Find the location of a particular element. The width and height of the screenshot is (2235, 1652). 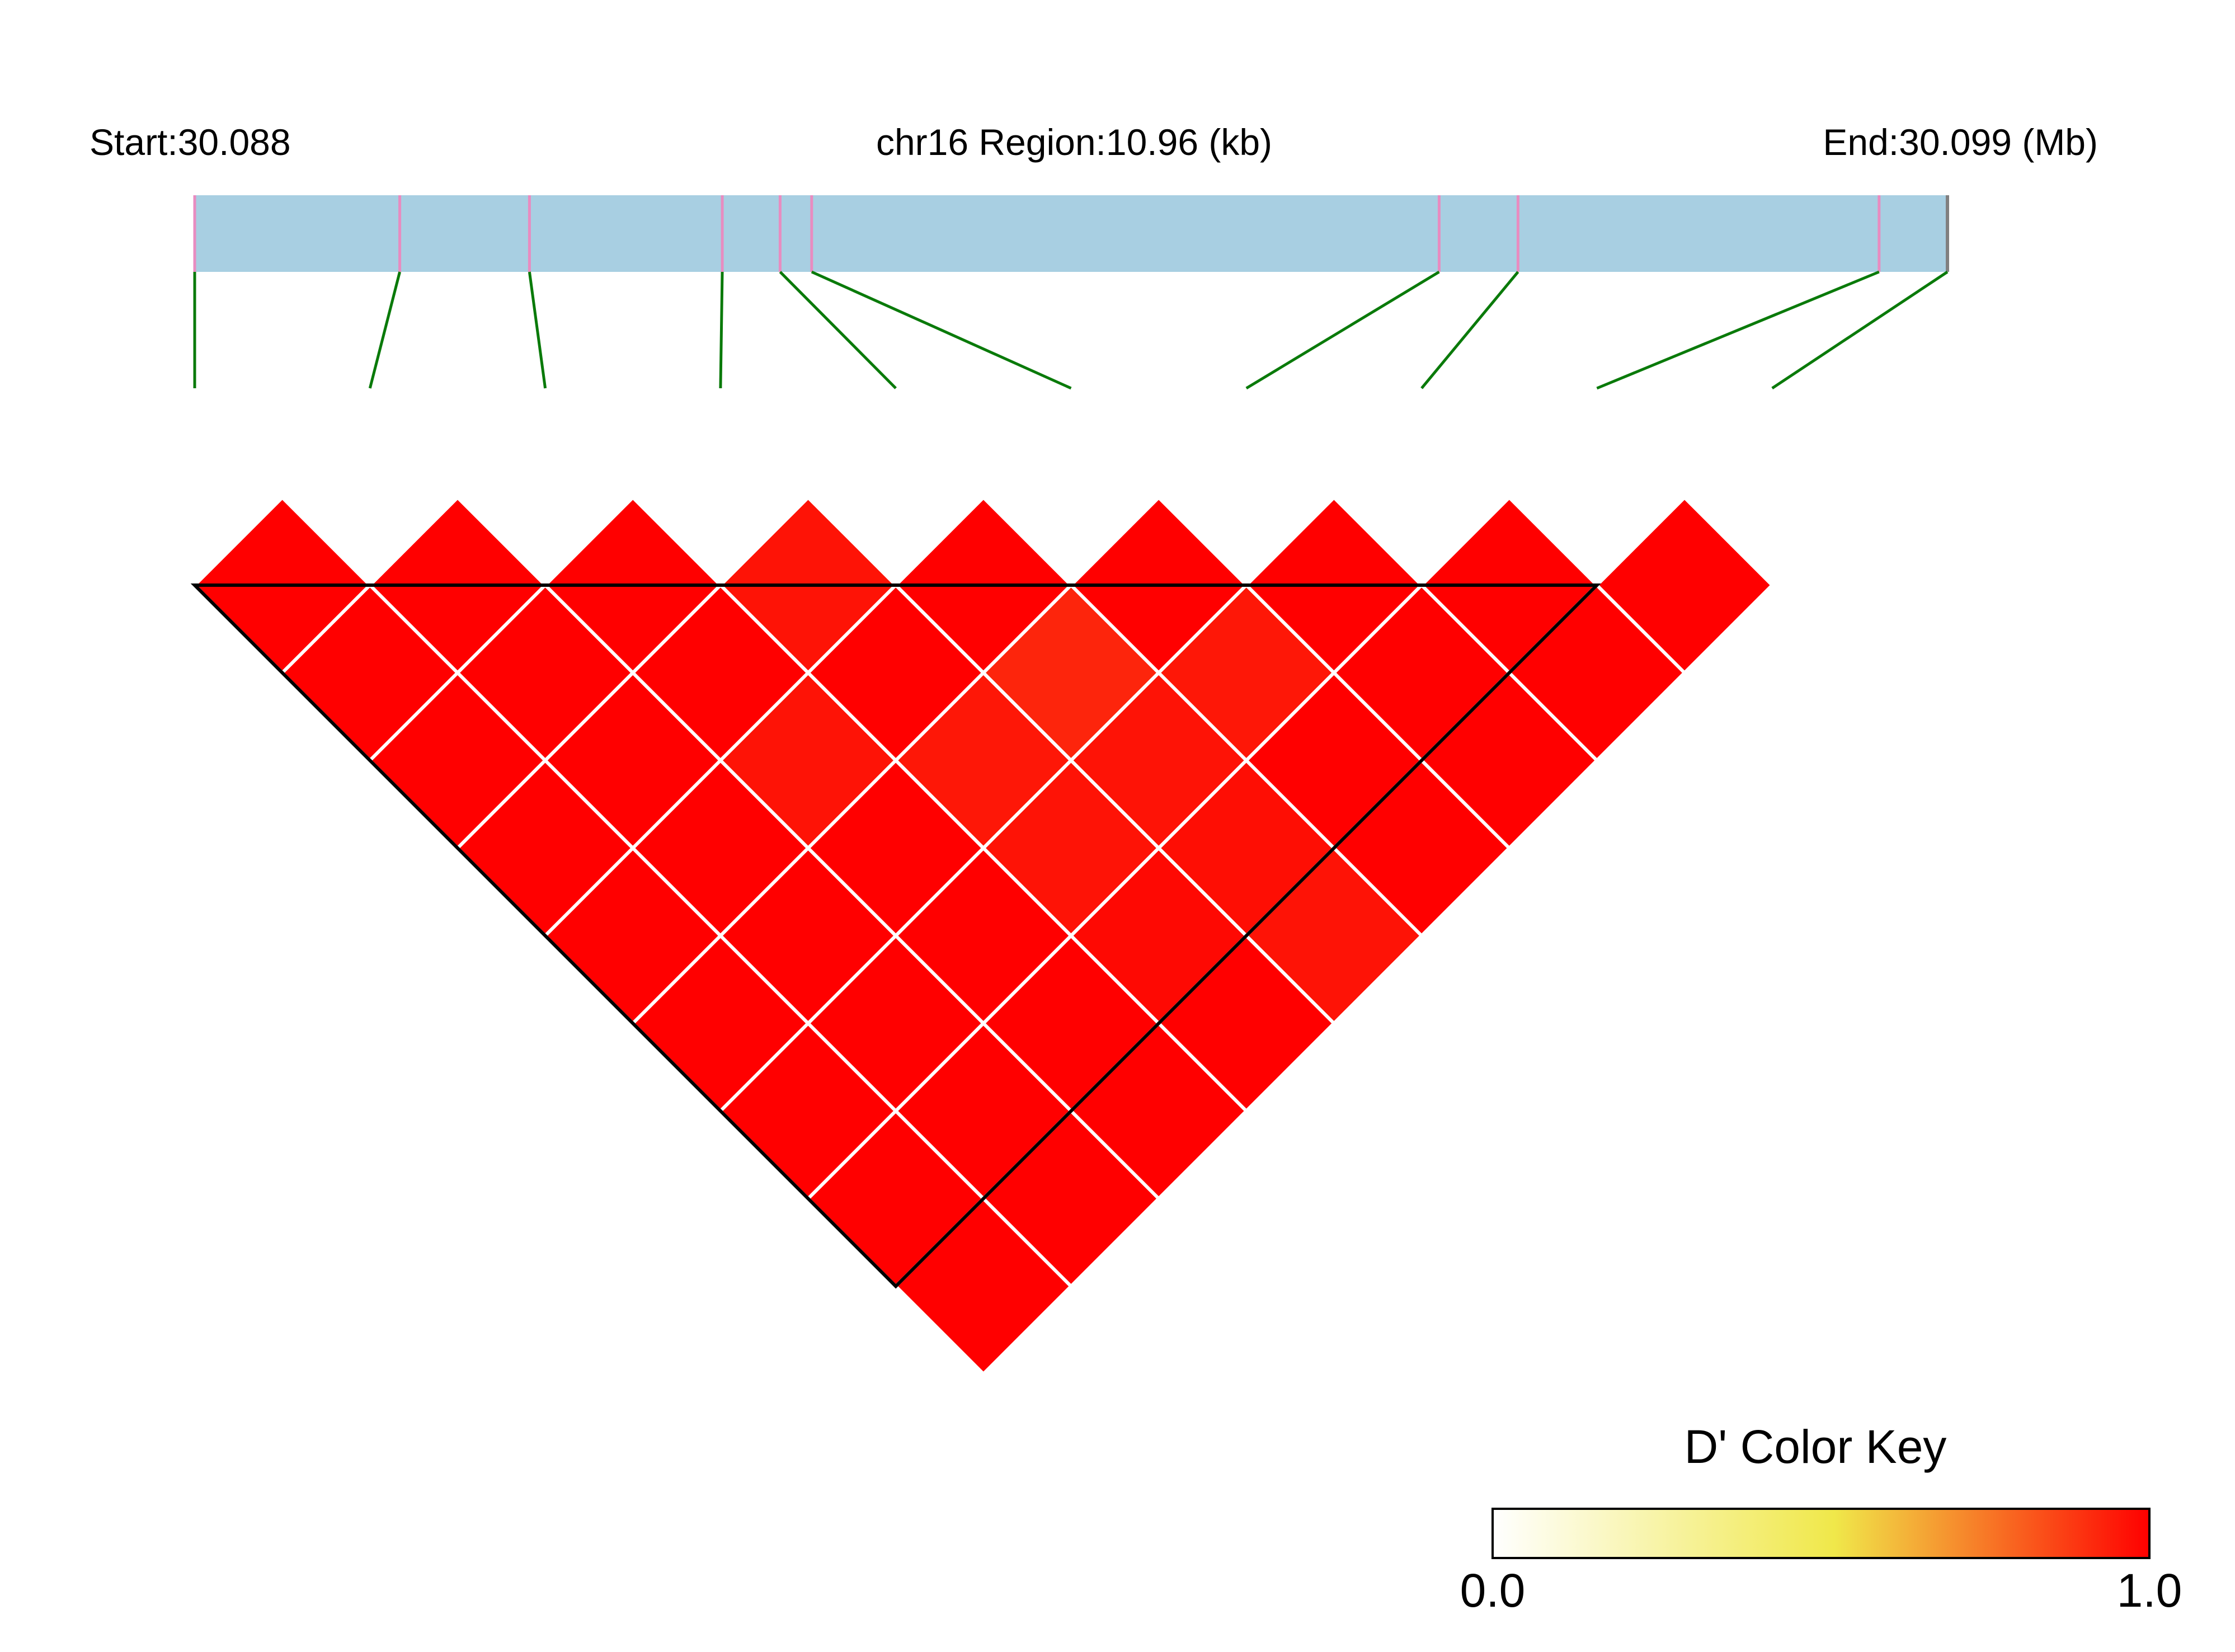

snp-connector-lines is located at coordinates (1071, 330).